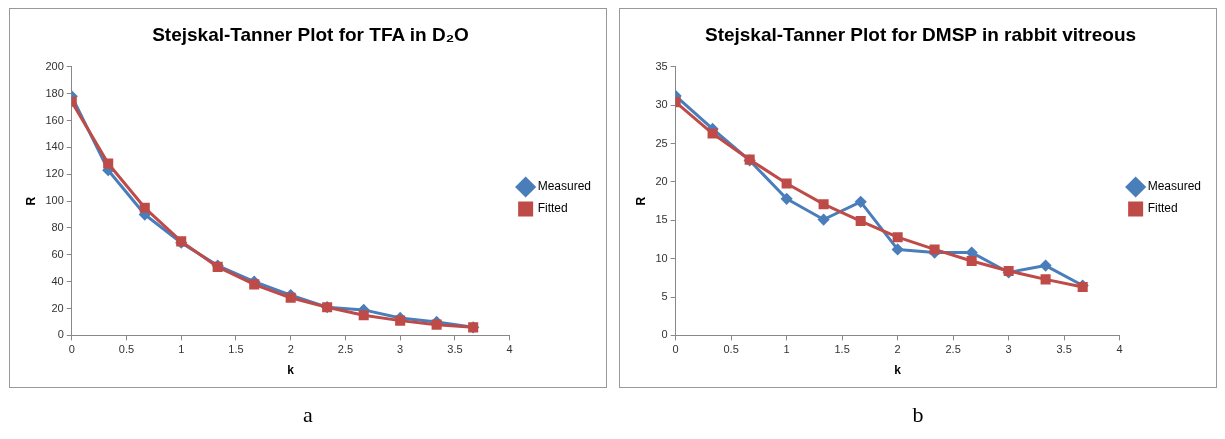 This screenshot has width=1225, height=439. Describe the element at coordinates (308, 415) in the screenshot. I see `text: a` at that location.